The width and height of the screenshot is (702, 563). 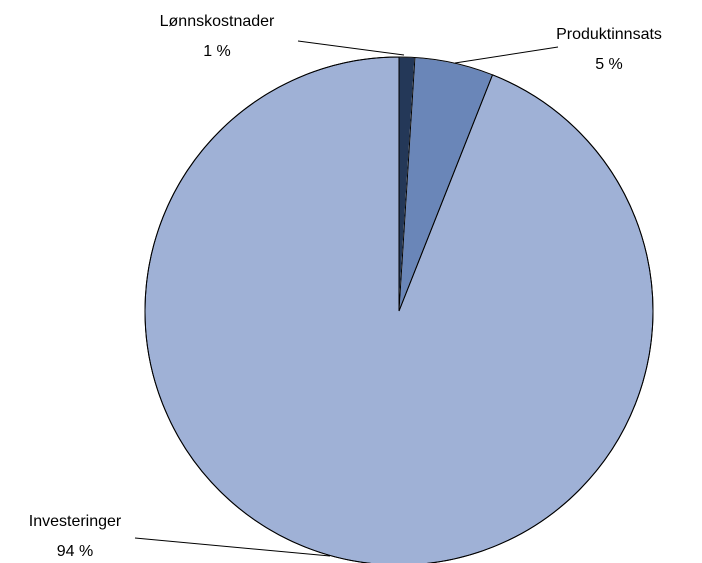 What do you see at coordinates (217, 51) in the screenshot?
I see `slice-value-label: 1 %` at bounding box center [217, 51].